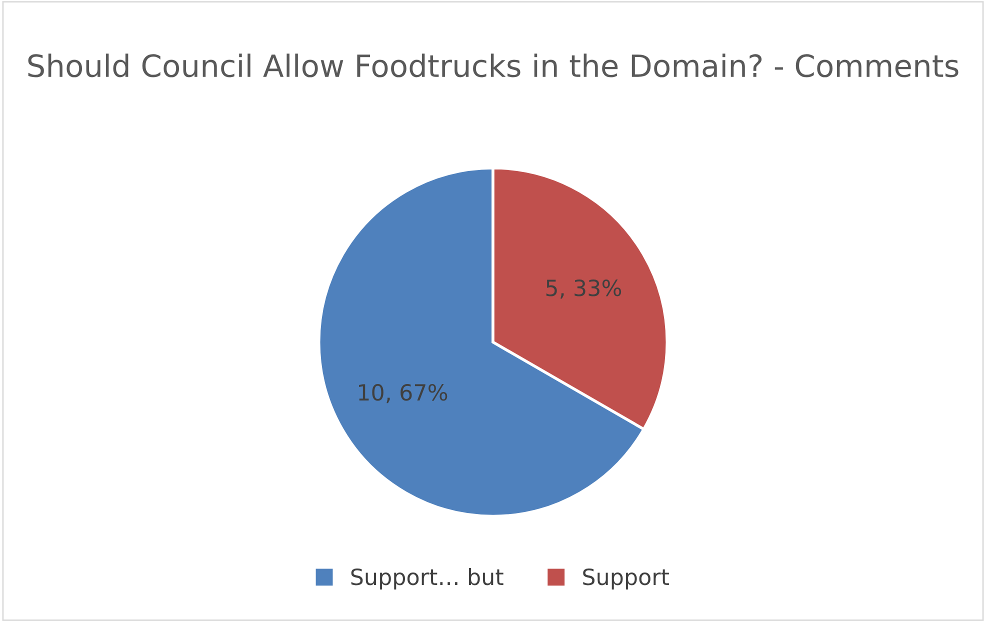  What do you see at coordinates (584, 289) in the screenshot?
I see `data-label: 5, 33%` at bounding box center [584, 289].